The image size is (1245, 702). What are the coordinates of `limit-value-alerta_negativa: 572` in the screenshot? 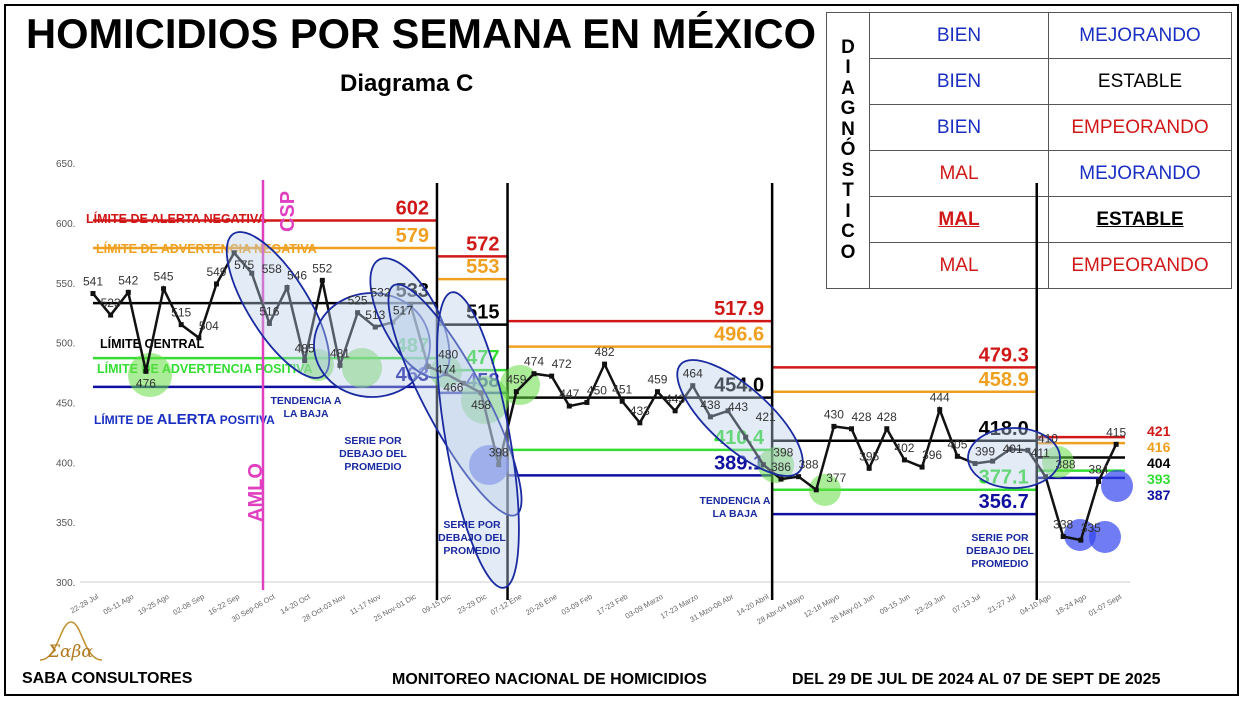 It's located at (482, 244).